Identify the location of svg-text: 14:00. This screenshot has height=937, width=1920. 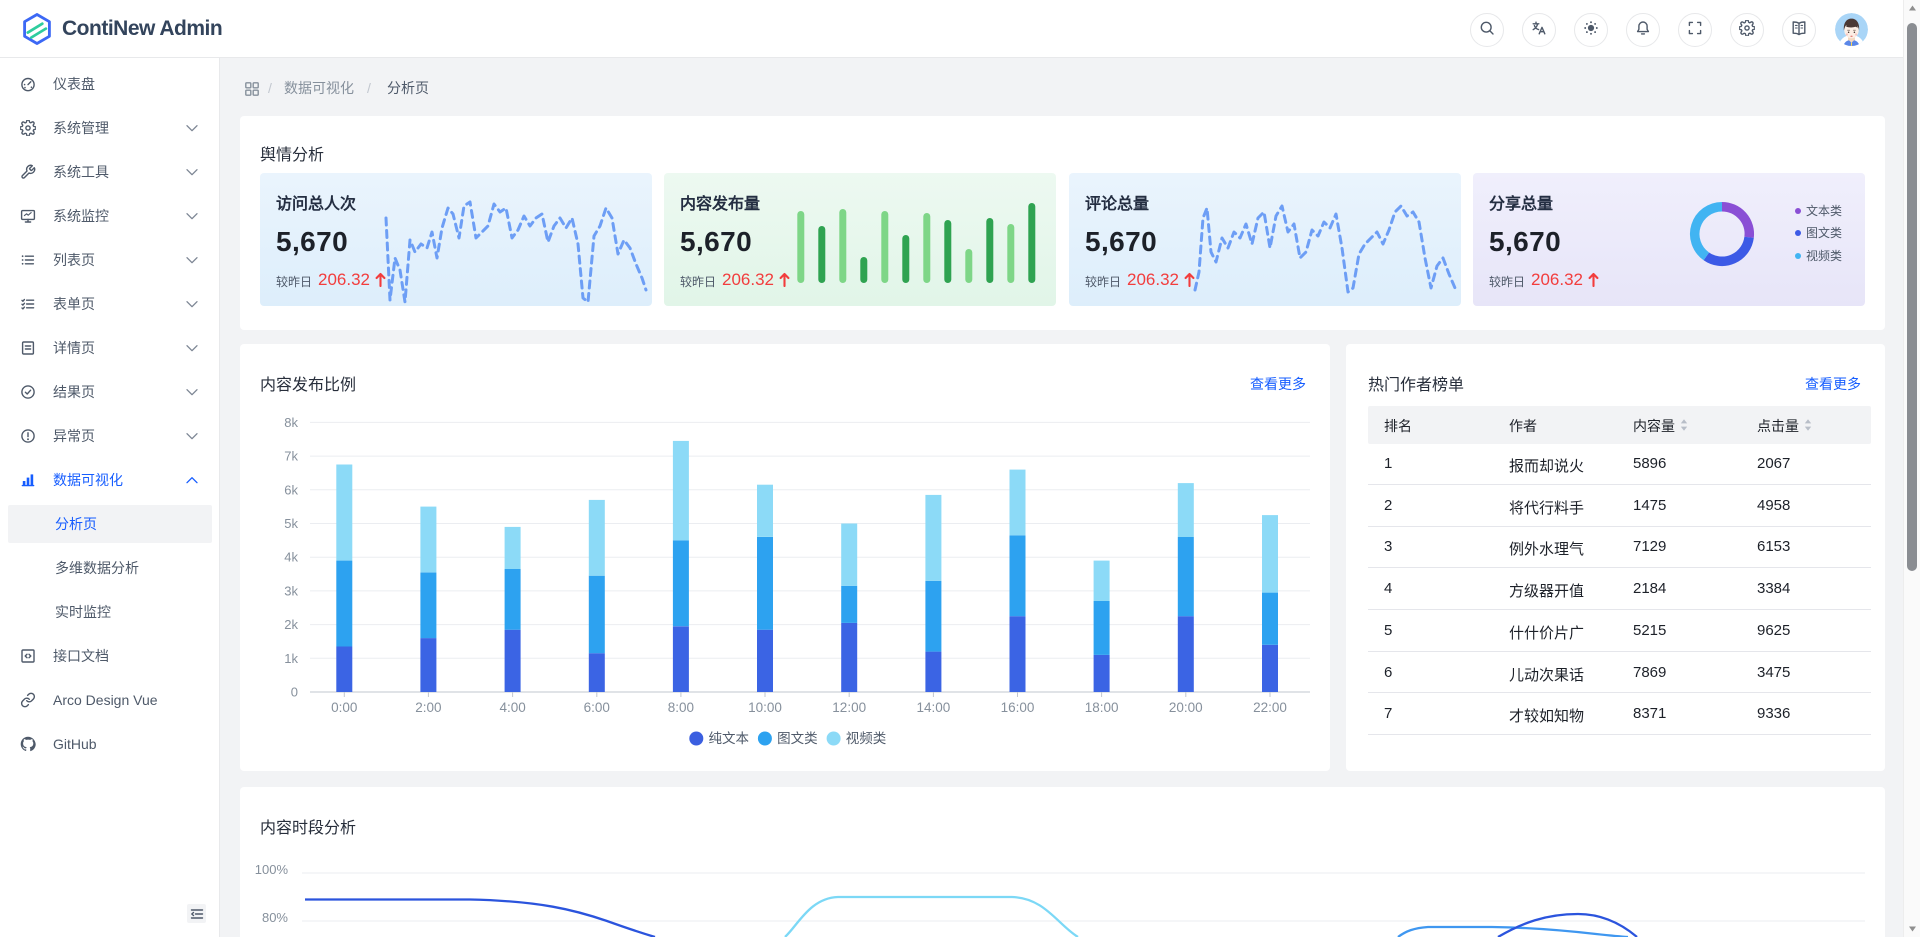
(934, 707).